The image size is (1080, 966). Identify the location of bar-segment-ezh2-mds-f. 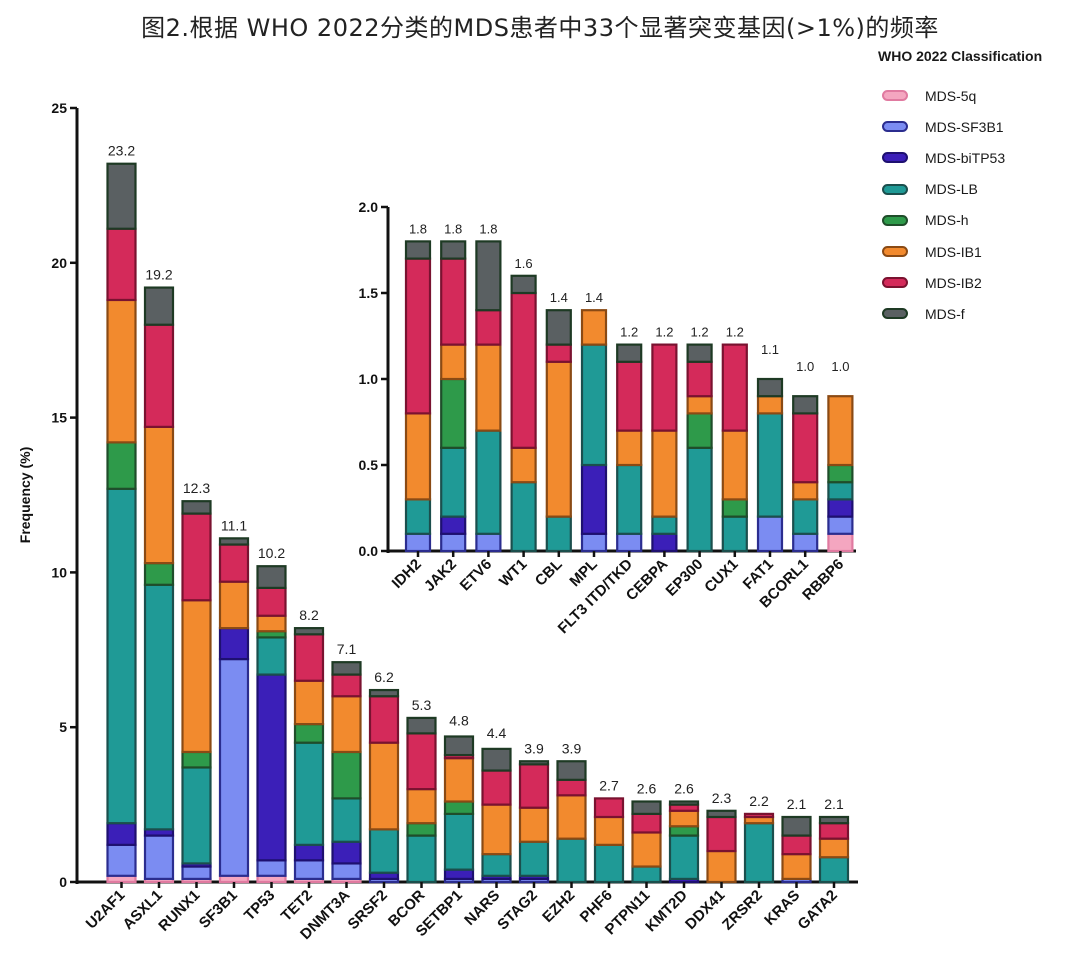
(571, 770).